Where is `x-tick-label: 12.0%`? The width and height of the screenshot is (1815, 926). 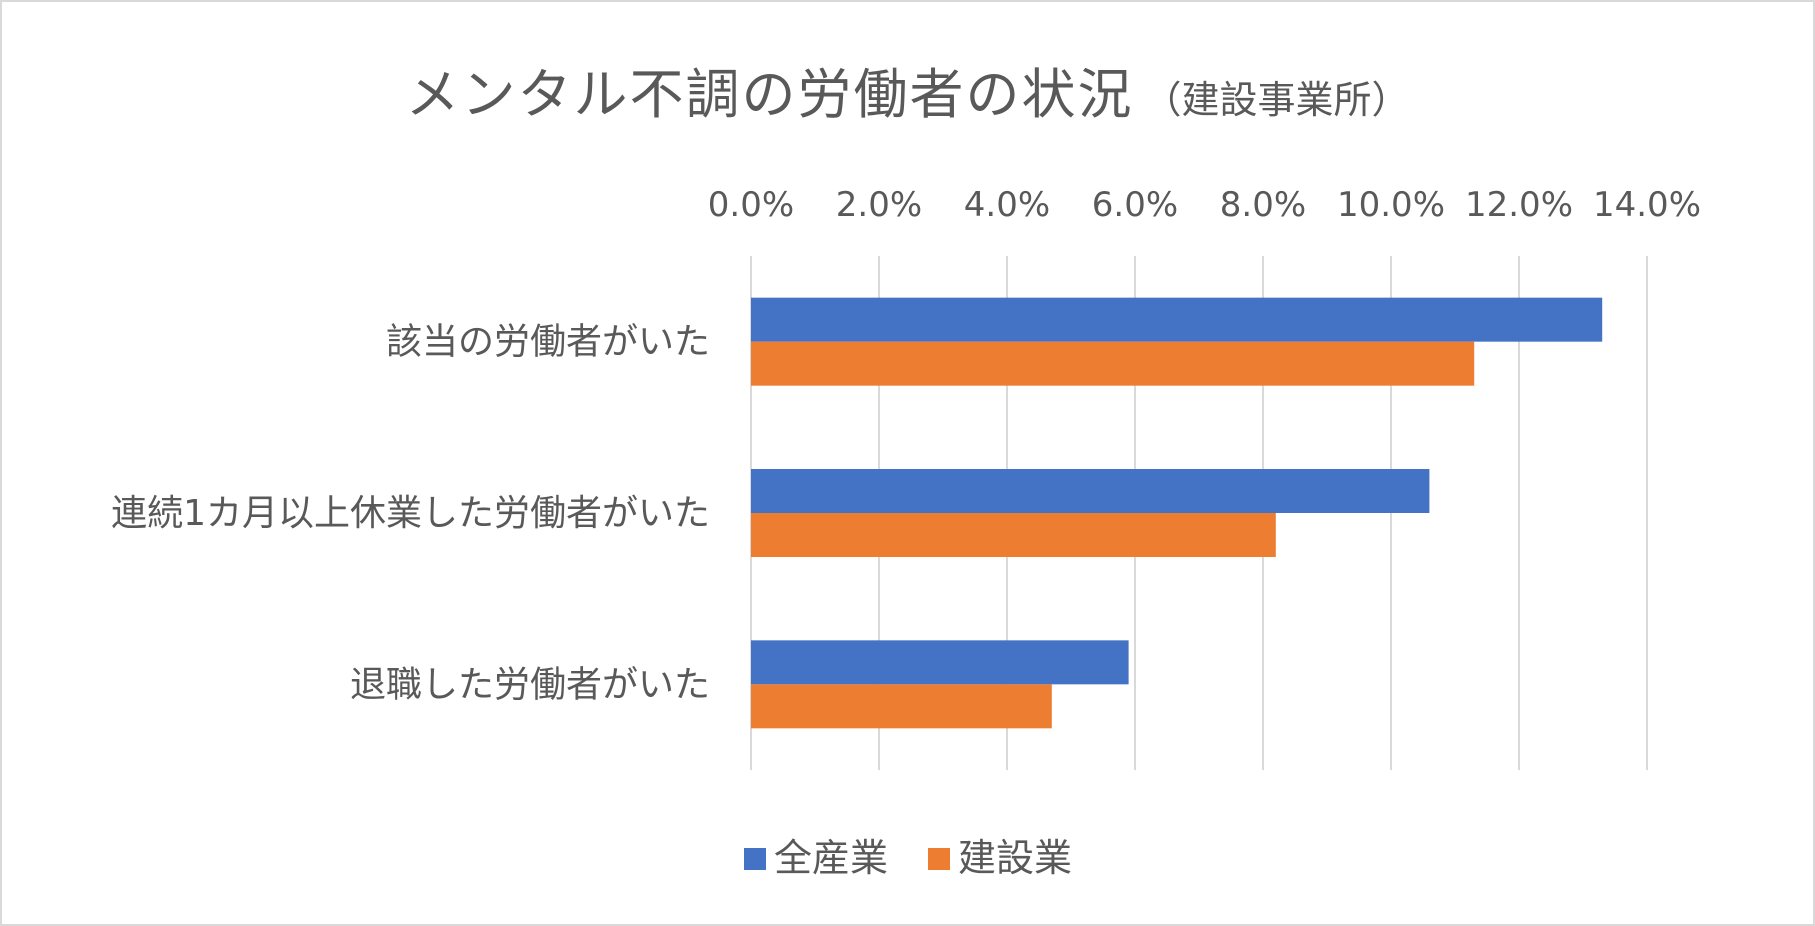
x-tick-label: 12.0% is located at coordinates (1519, 205).